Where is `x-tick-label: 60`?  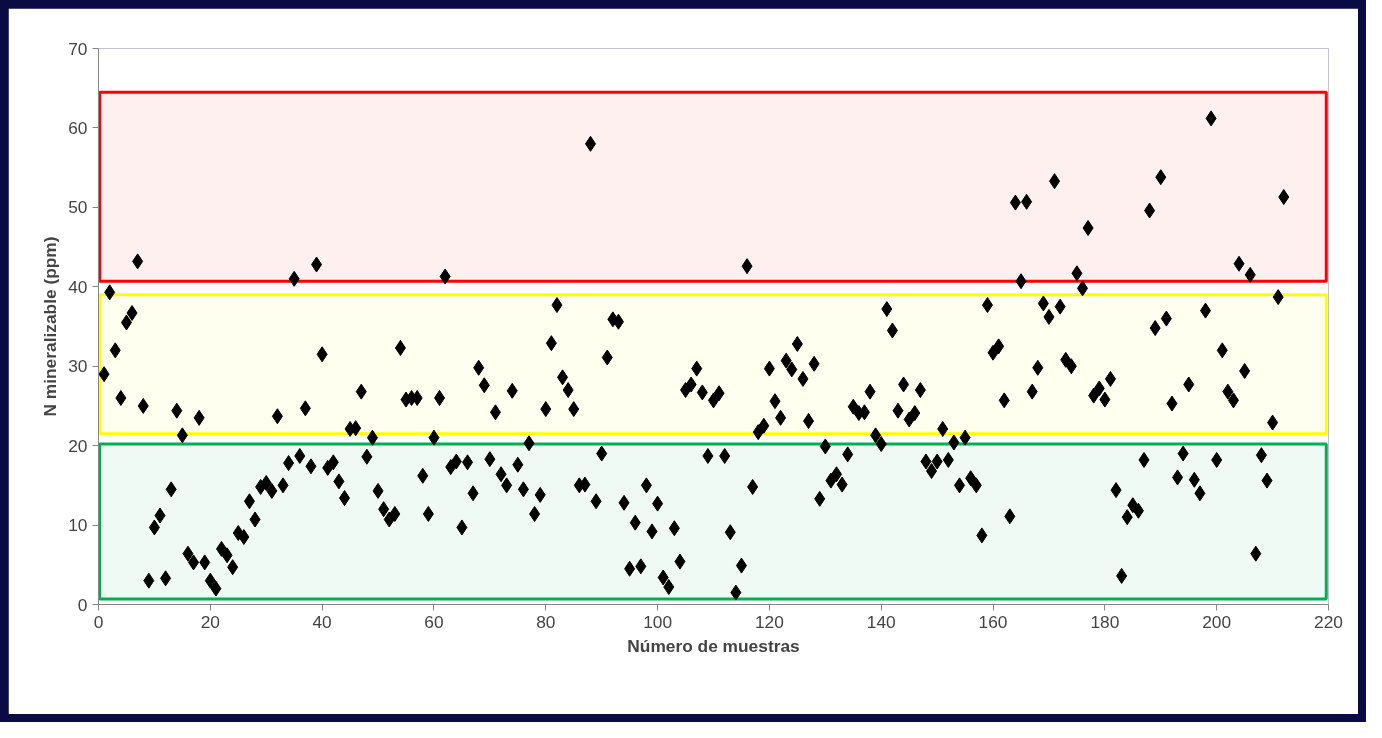
x-tick-label: 60 is located at coordinates (434, 621).